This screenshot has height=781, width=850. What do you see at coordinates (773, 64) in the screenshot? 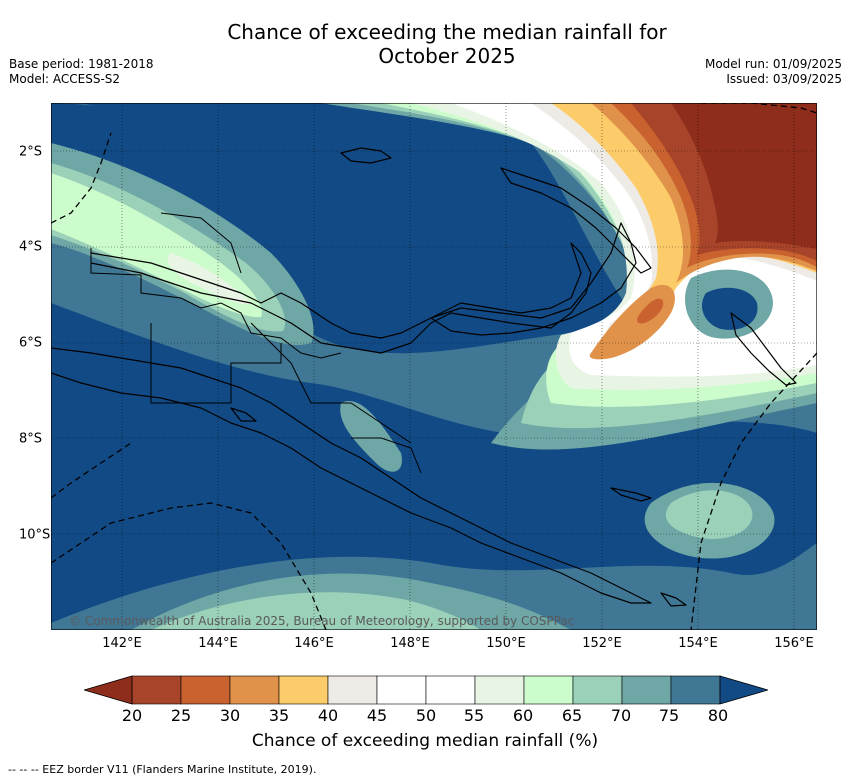
I see `model-run-text: Model run: 01/09/2025` at bounding box center [773, 64].